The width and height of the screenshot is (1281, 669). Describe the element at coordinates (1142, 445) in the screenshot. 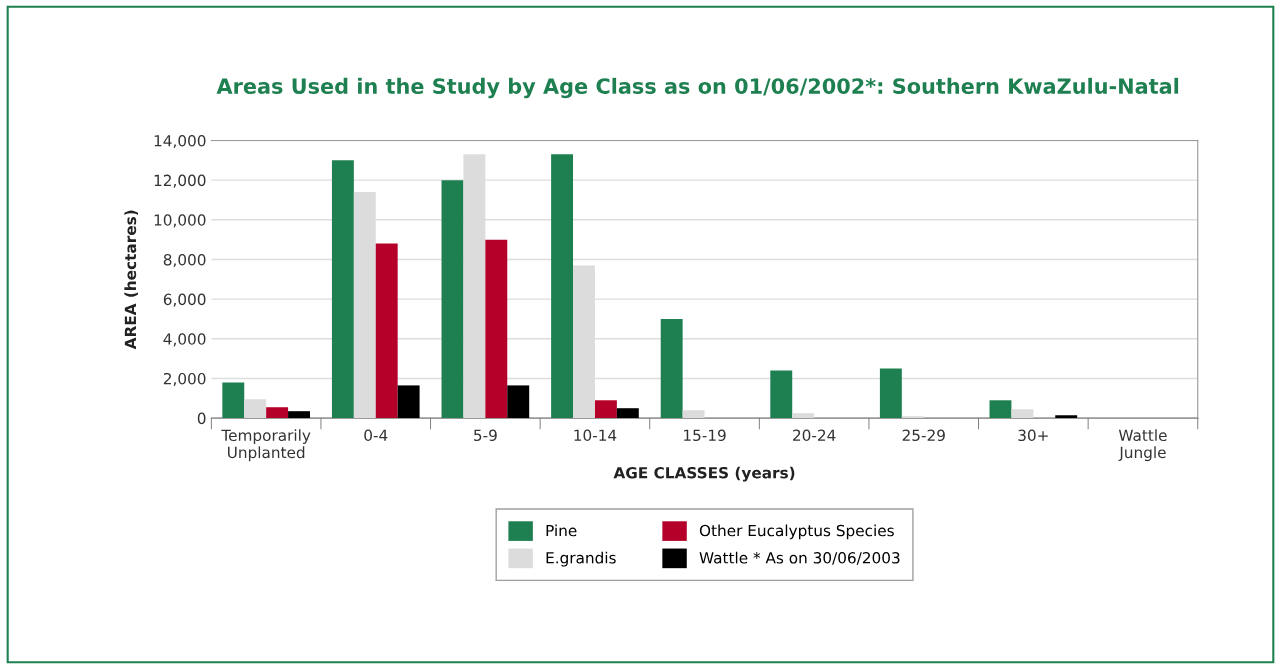

I see `x-tick-label: Wattle Jungle` at that location.